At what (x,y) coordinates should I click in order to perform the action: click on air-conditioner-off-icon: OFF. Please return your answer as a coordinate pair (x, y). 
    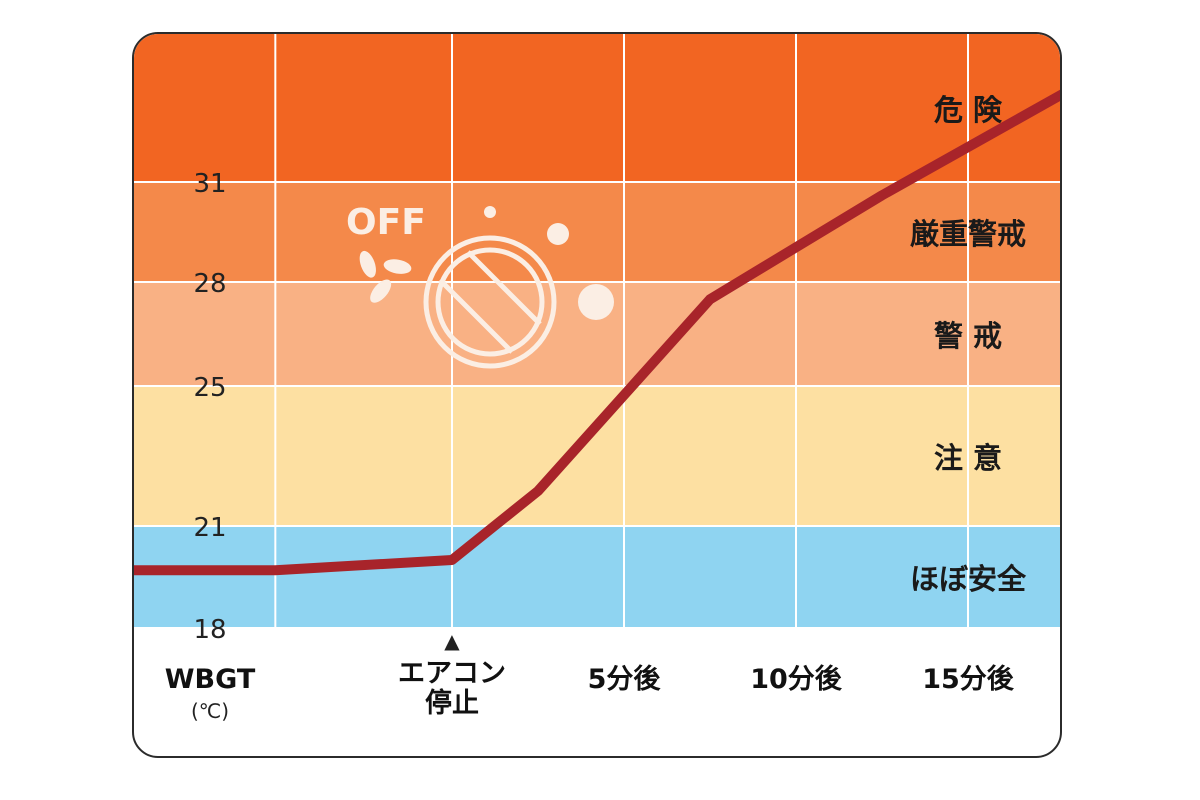
    Looking at the image, I should click on (480, 285).